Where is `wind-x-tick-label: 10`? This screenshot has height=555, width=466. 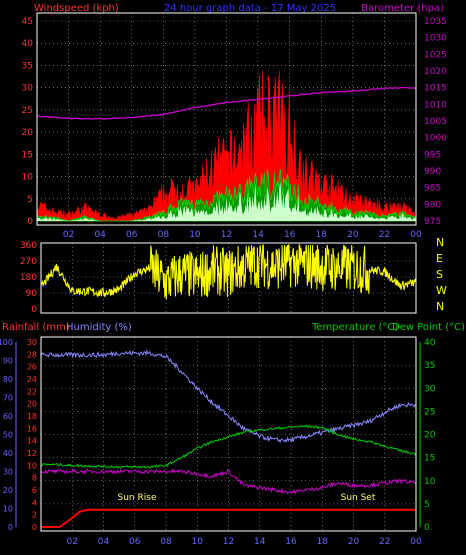 wind-x-tick-label: 10 is located at coordinates (195, 235).